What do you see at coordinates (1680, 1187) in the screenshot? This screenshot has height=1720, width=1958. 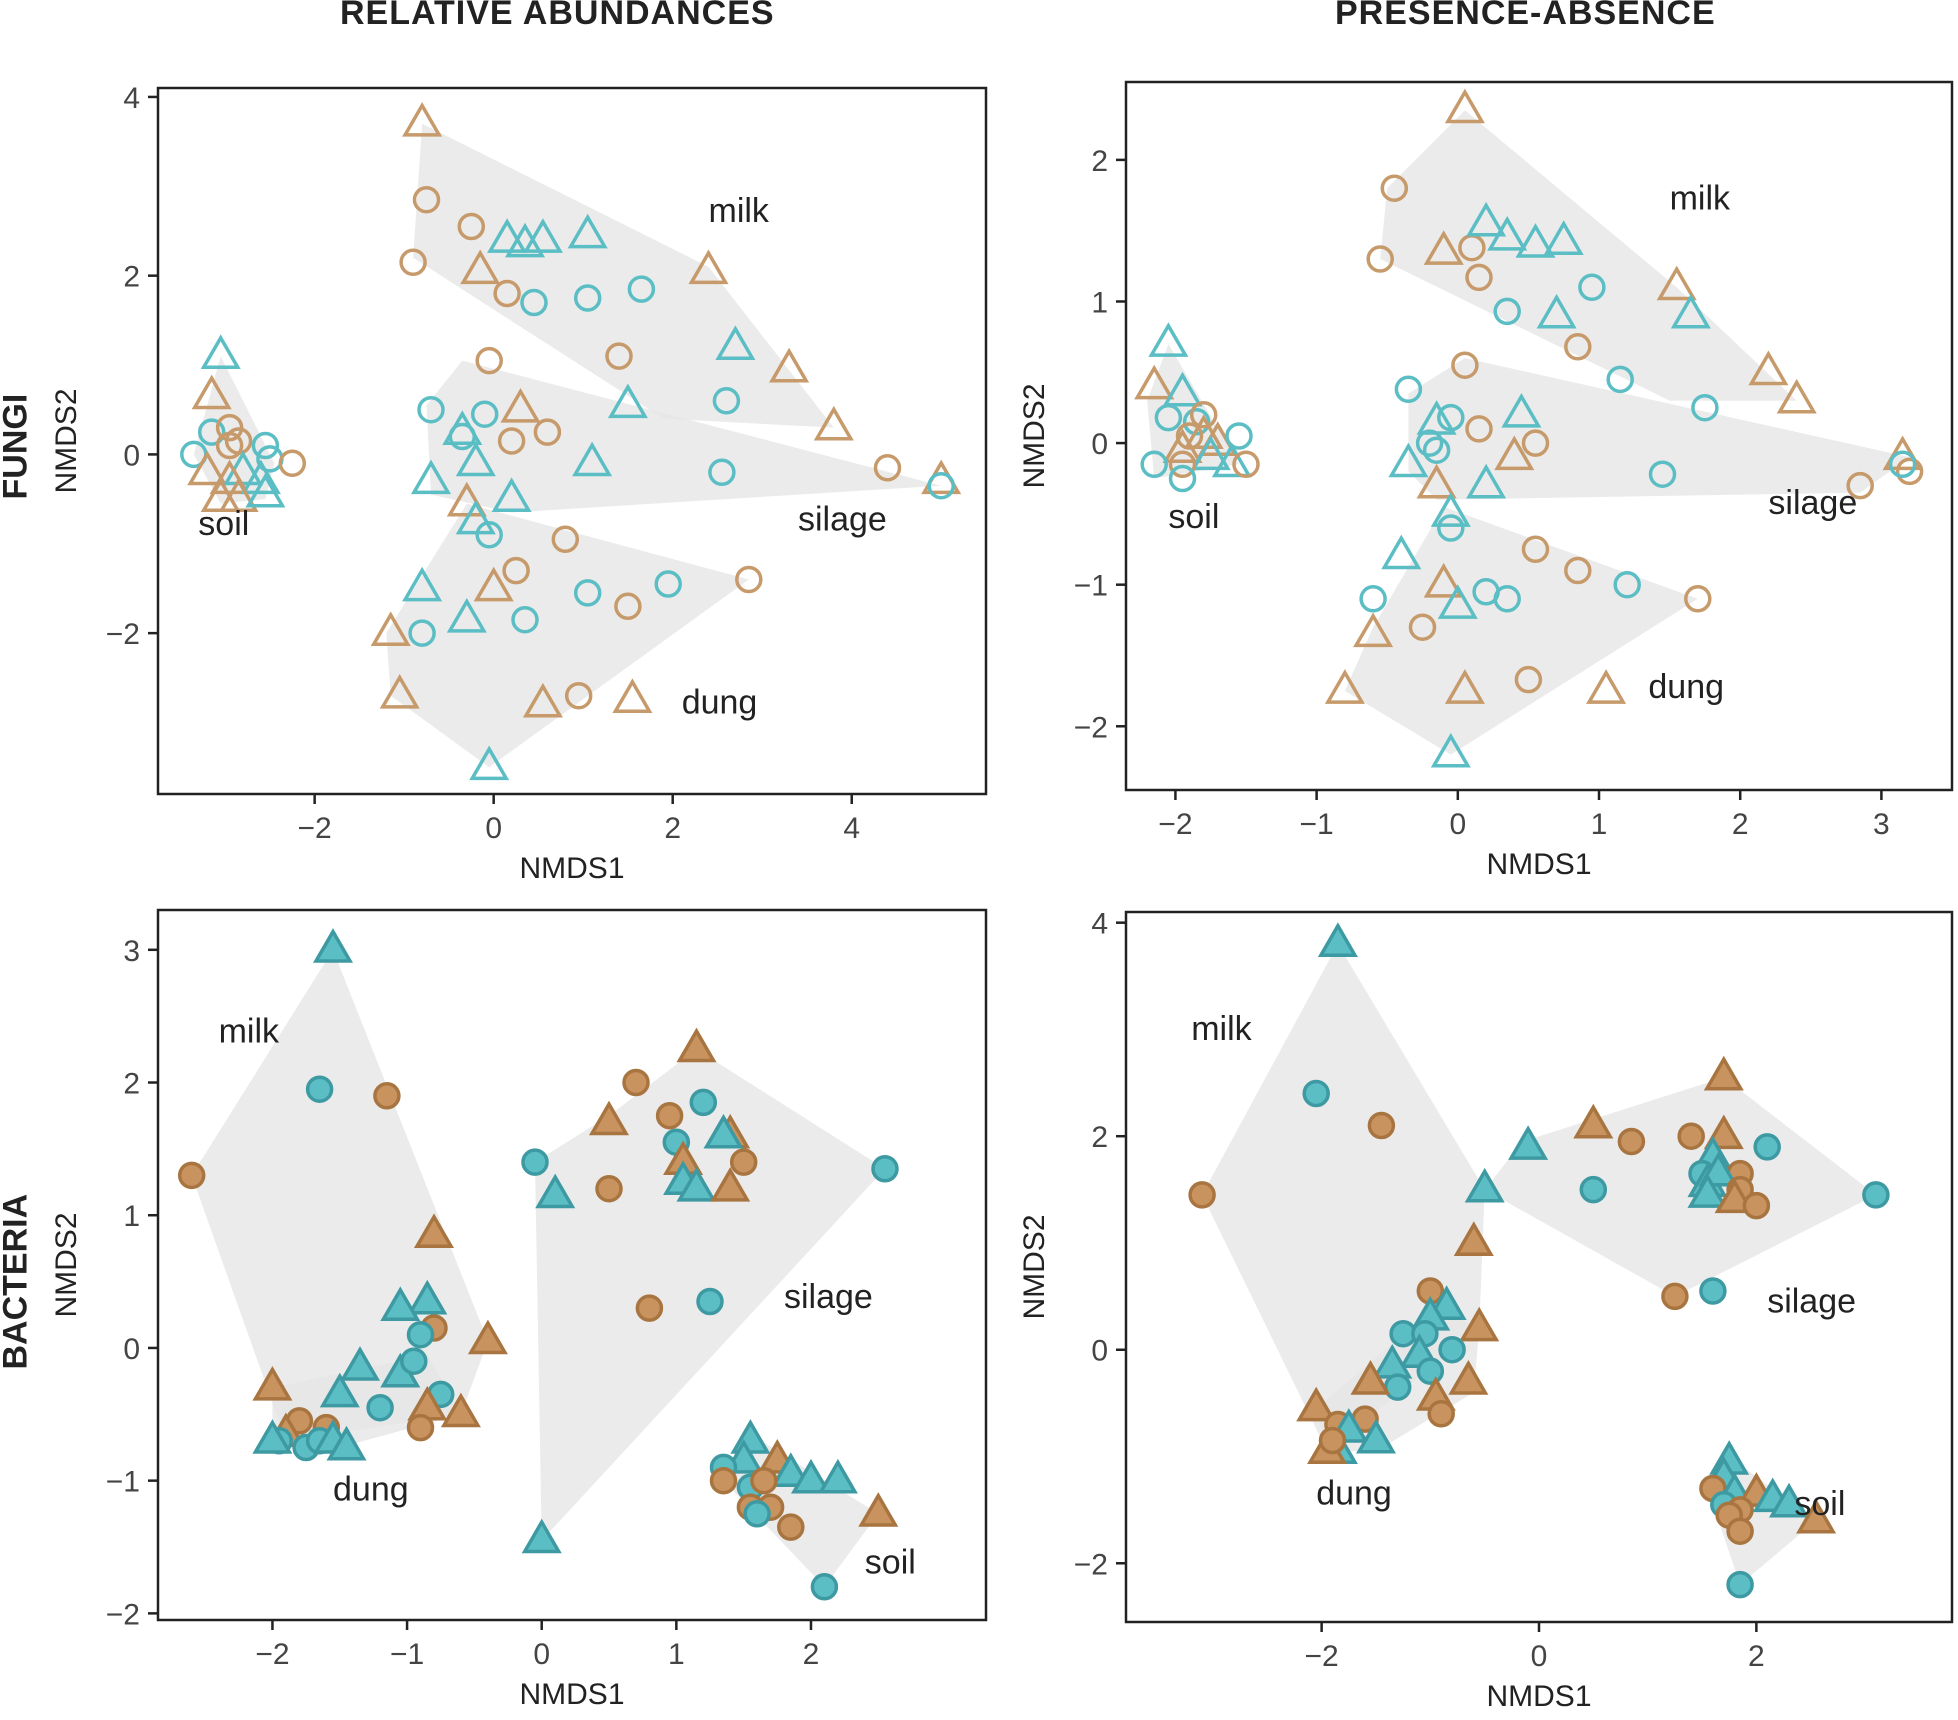 I see `hull-silage` at bounding box center [1680, 1187].